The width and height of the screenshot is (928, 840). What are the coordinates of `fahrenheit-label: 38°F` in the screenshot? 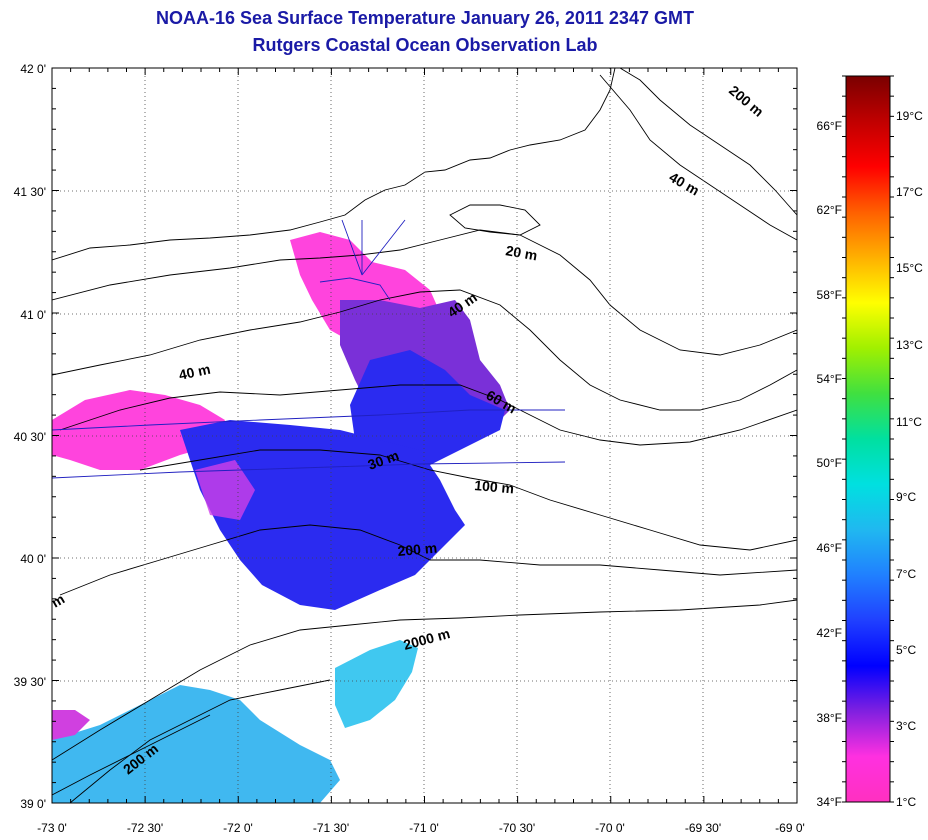 It's located at (829, 718).